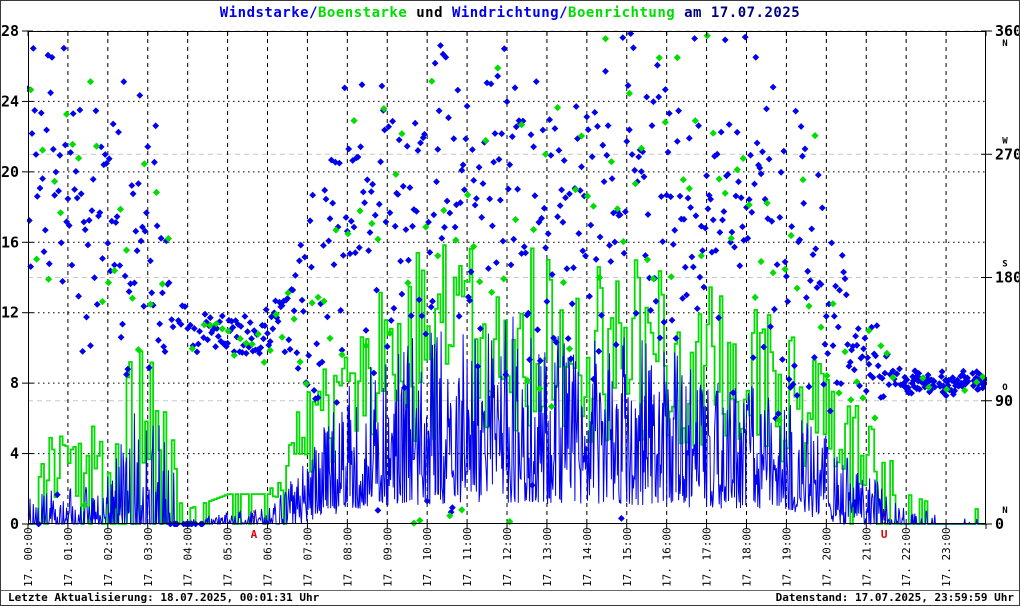 Image resolution: width=1020 pixels, height=606 pixels. I want to click on title-windrichtung: Windrichtung/, so click(510, 13).